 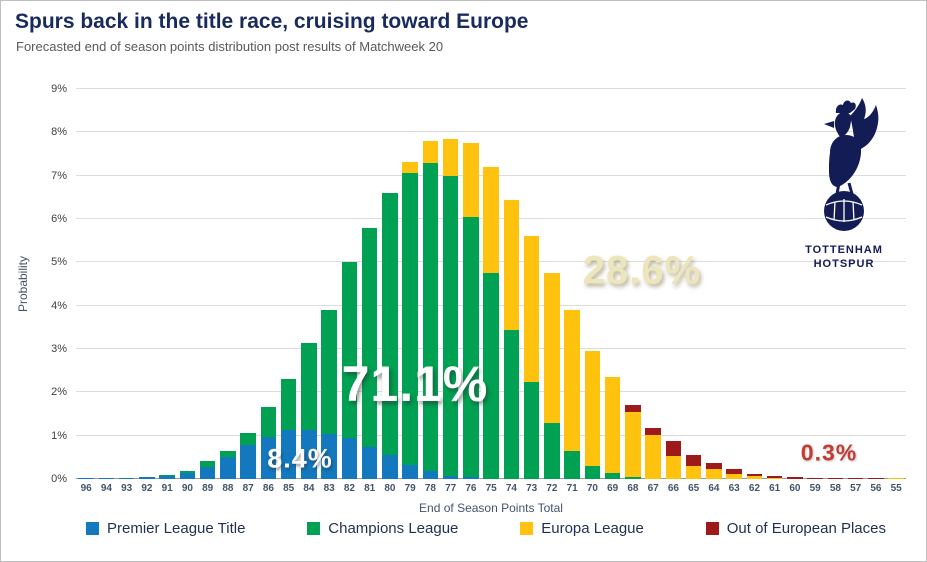 I want to click on x-tick-label: 81, so click(x=370, y=488).